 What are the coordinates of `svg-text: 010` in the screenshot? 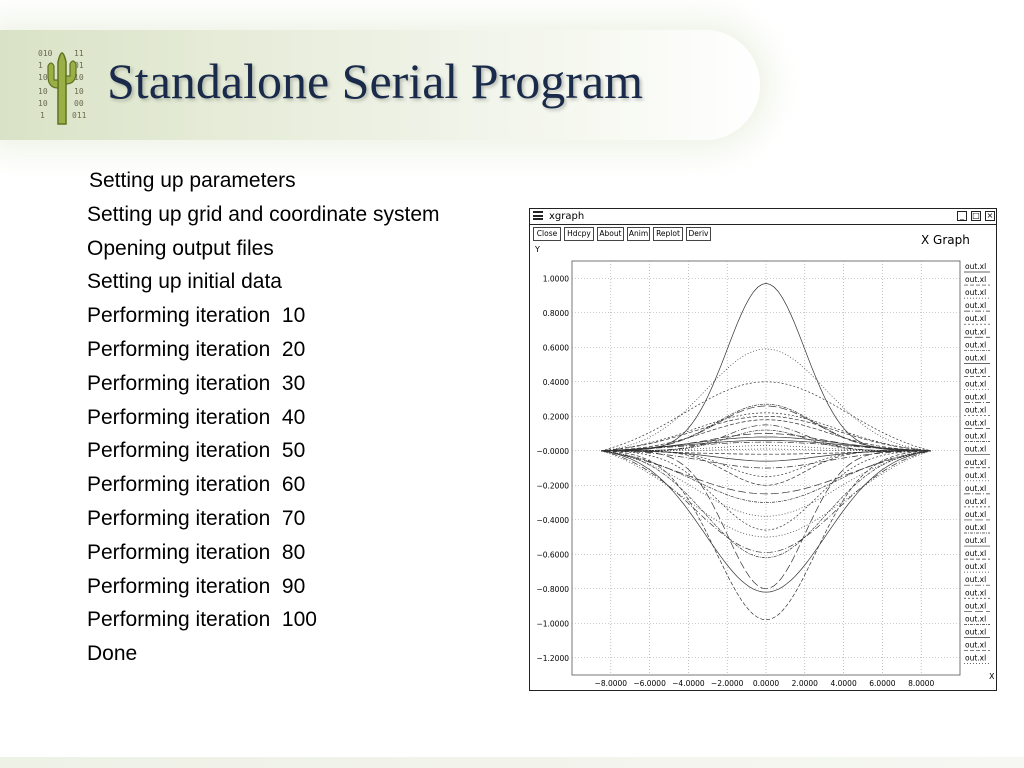 It's located at (45, 53).